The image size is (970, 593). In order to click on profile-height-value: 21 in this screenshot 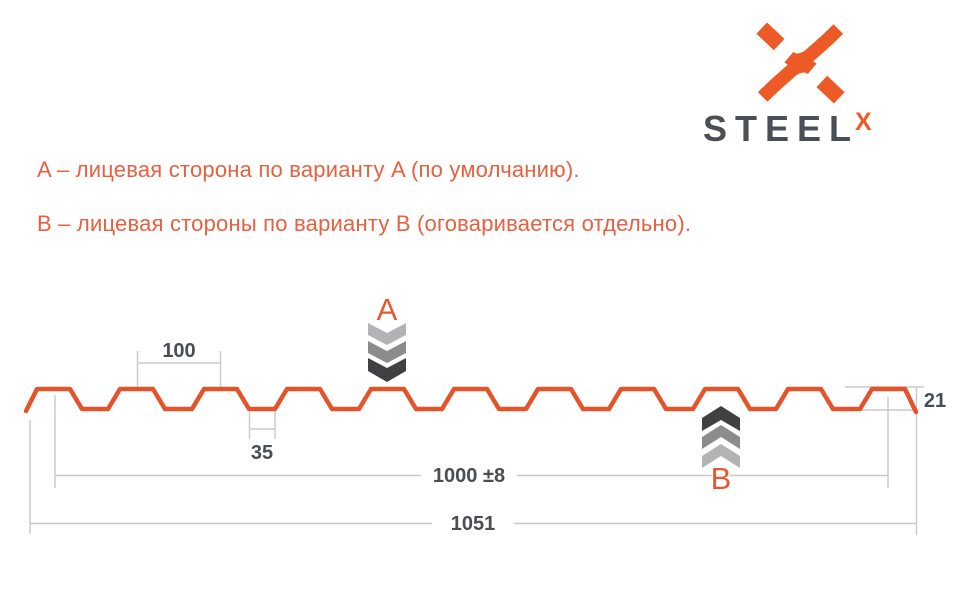, I will do `click(935, 401)`.